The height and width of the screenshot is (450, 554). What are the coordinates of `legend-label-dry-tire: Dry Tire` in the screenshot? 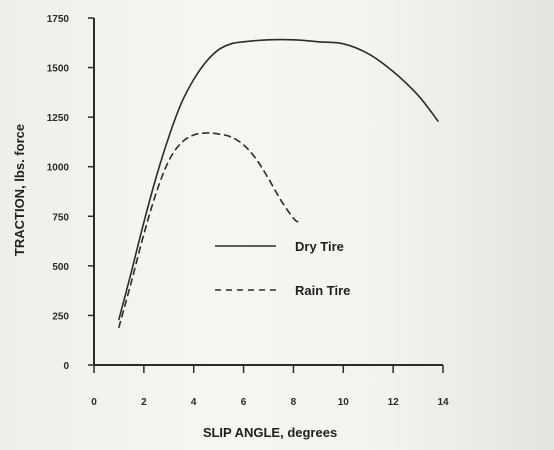 It's located at (319, 246).